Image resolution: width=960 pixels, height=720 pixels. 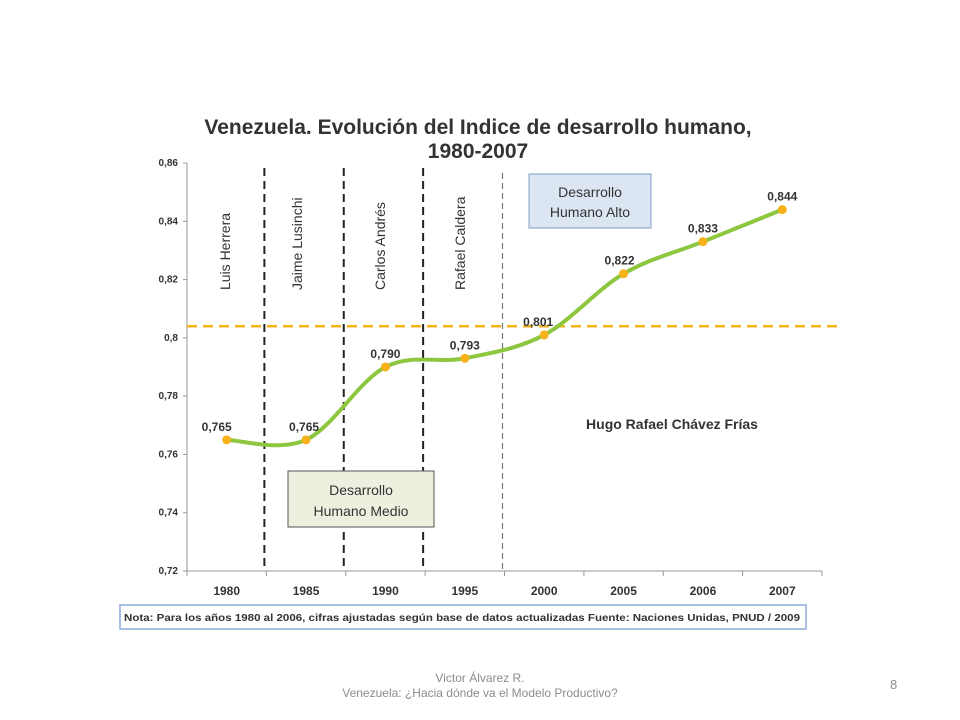 What do you see at coordinates (361, 490) in the screenshot?
I see `box-medium-line1: Desarrollo` at bounding box center [361, 490].